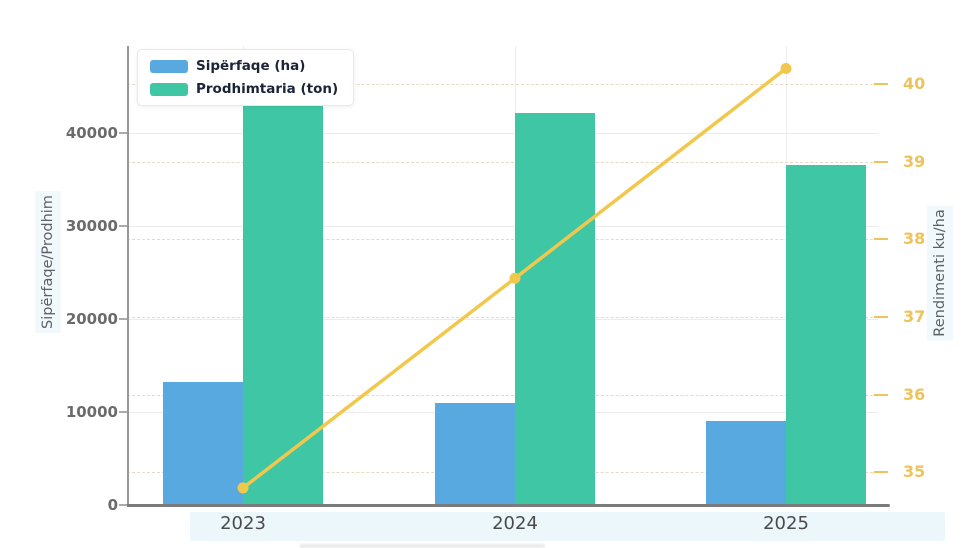 Image resolution: width=975 pixels, height=548 pixels. I want to click on right-axis-title: Rendimenti ku/ha, so click(940, 273).